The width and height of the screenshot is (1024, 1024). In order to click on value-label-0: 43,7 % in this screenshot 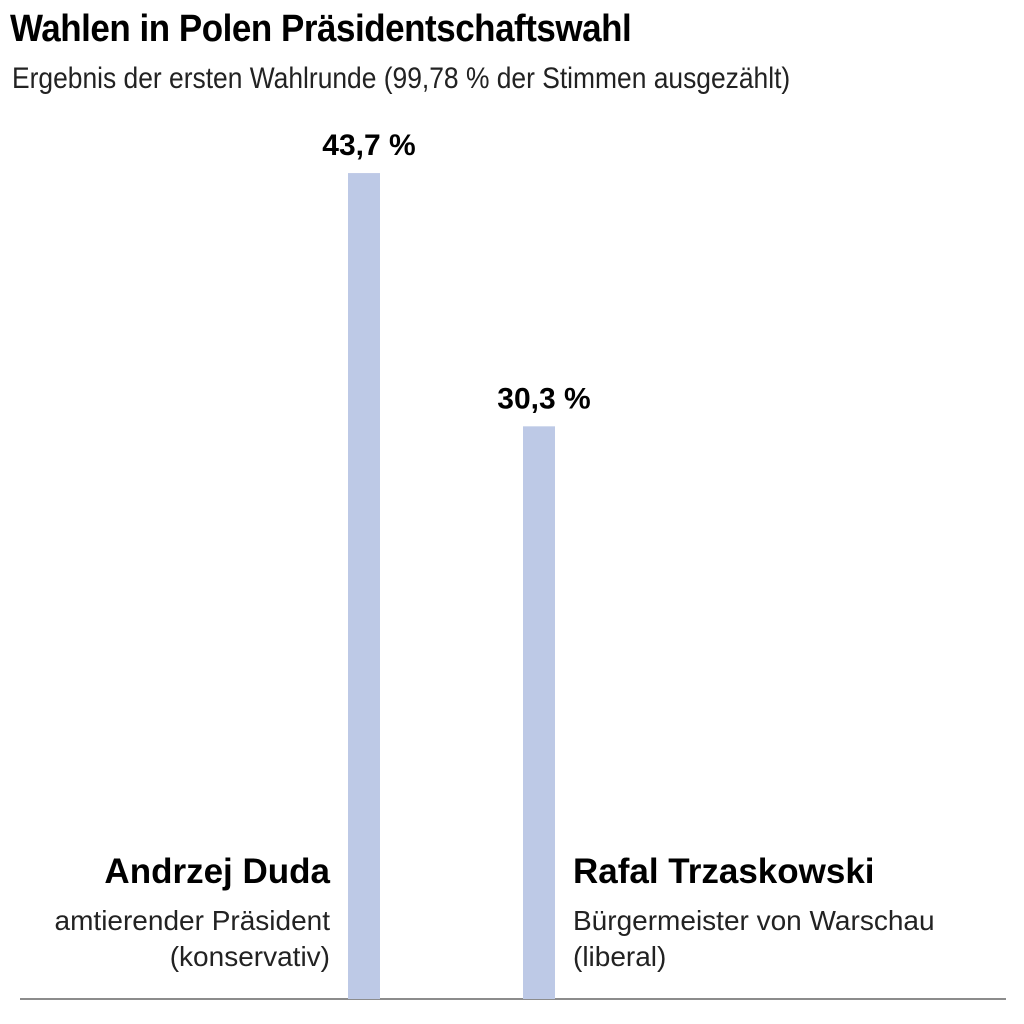, I will do `click(368, 145)`.